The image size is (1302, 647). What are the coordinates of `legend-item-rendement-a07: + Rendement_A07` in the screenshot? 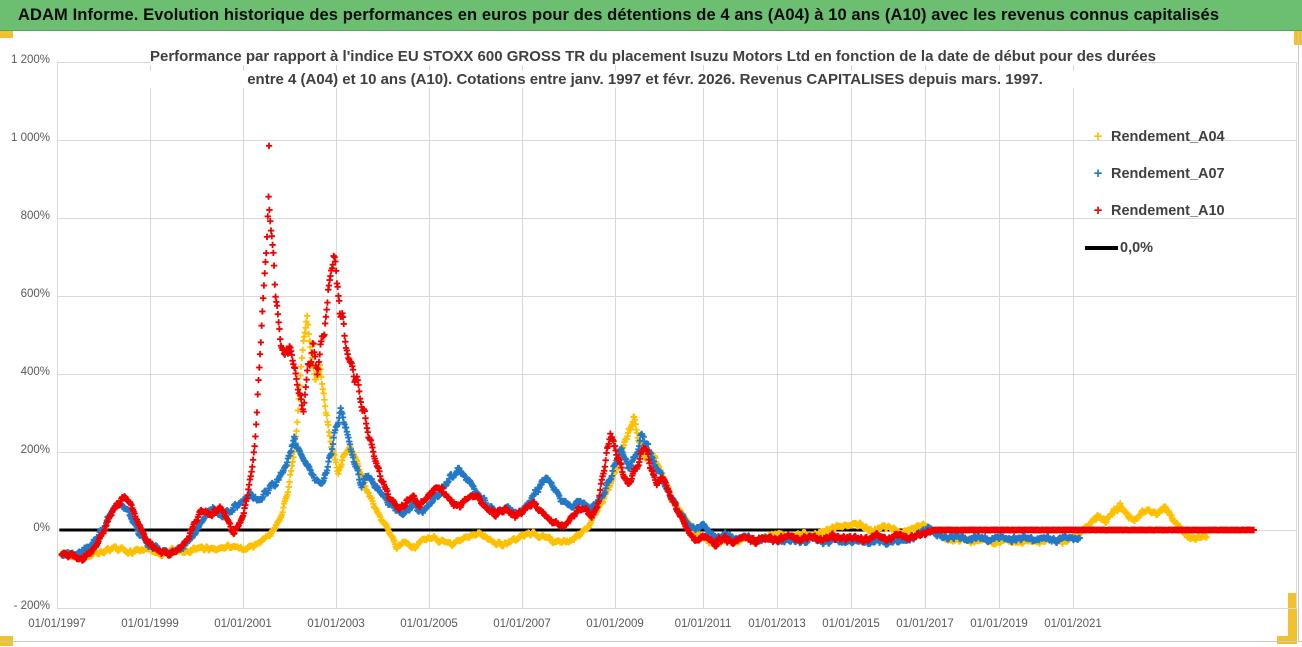 It's located at (1175, 173).